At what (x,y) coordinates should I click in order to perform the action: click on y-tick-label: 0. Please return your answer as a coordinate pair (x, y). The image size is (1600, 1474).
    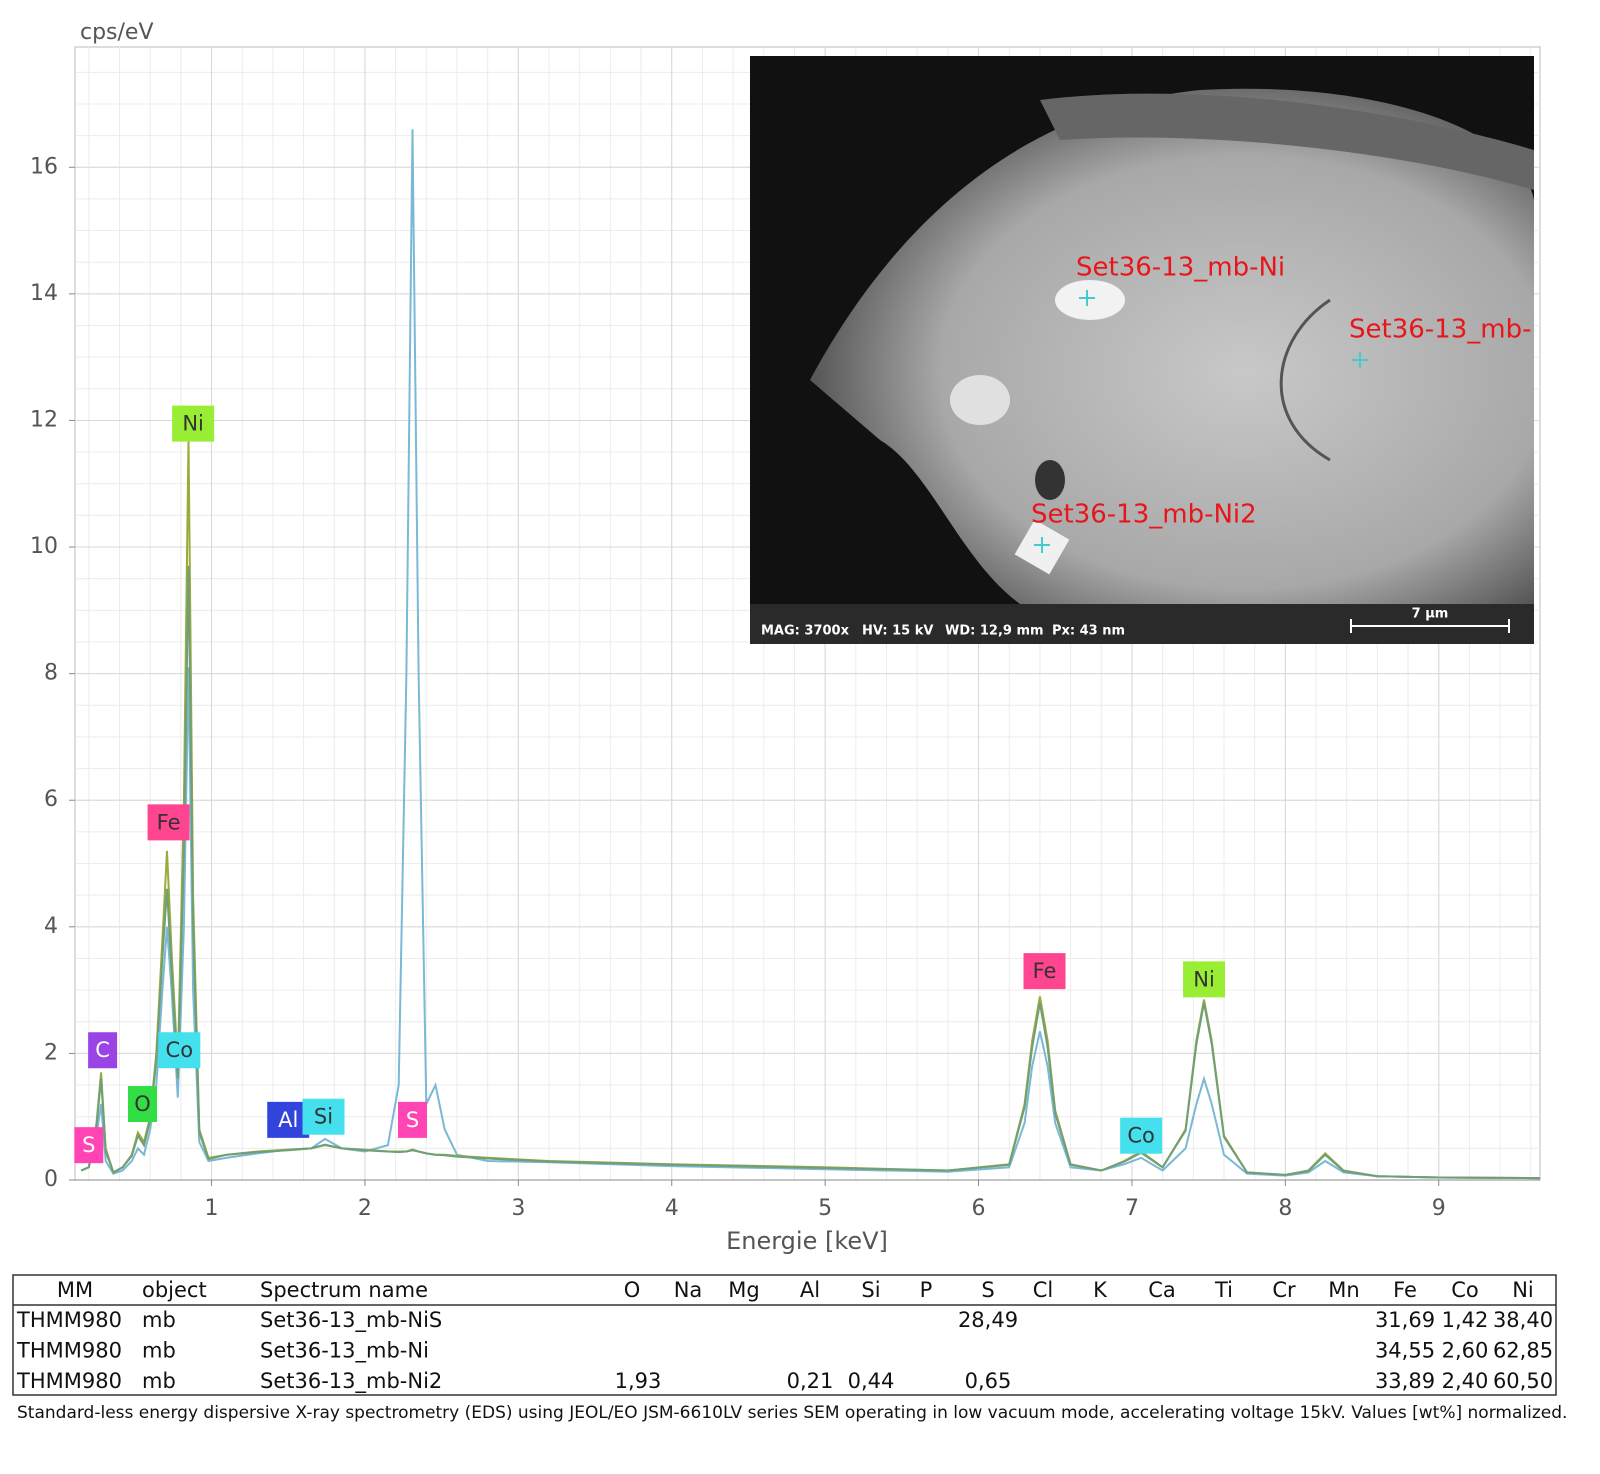
    Looking at the image, I should click on (51, 1179).